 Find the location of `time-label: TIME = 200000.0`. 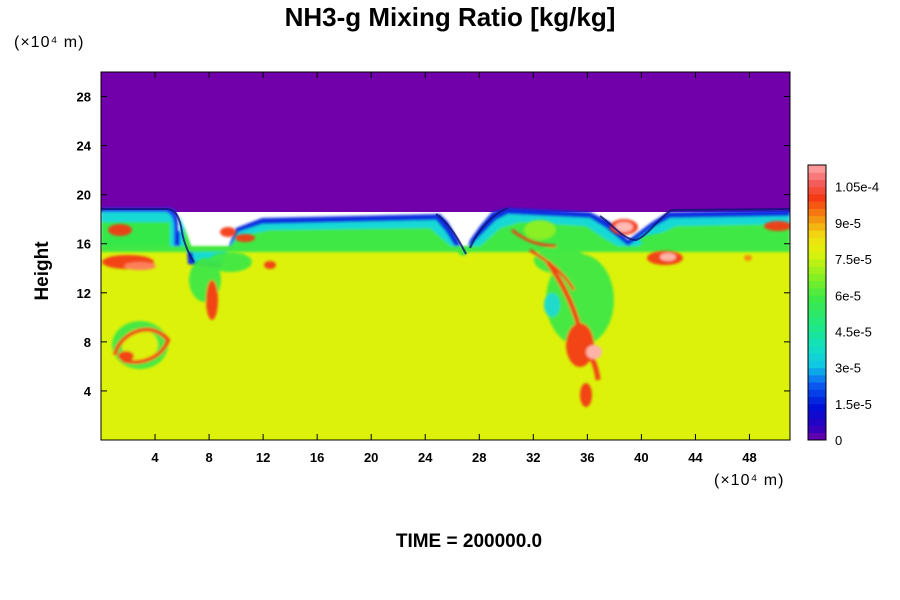

time-label: TIME = 200000.0 is located at coordinates (469, 541).